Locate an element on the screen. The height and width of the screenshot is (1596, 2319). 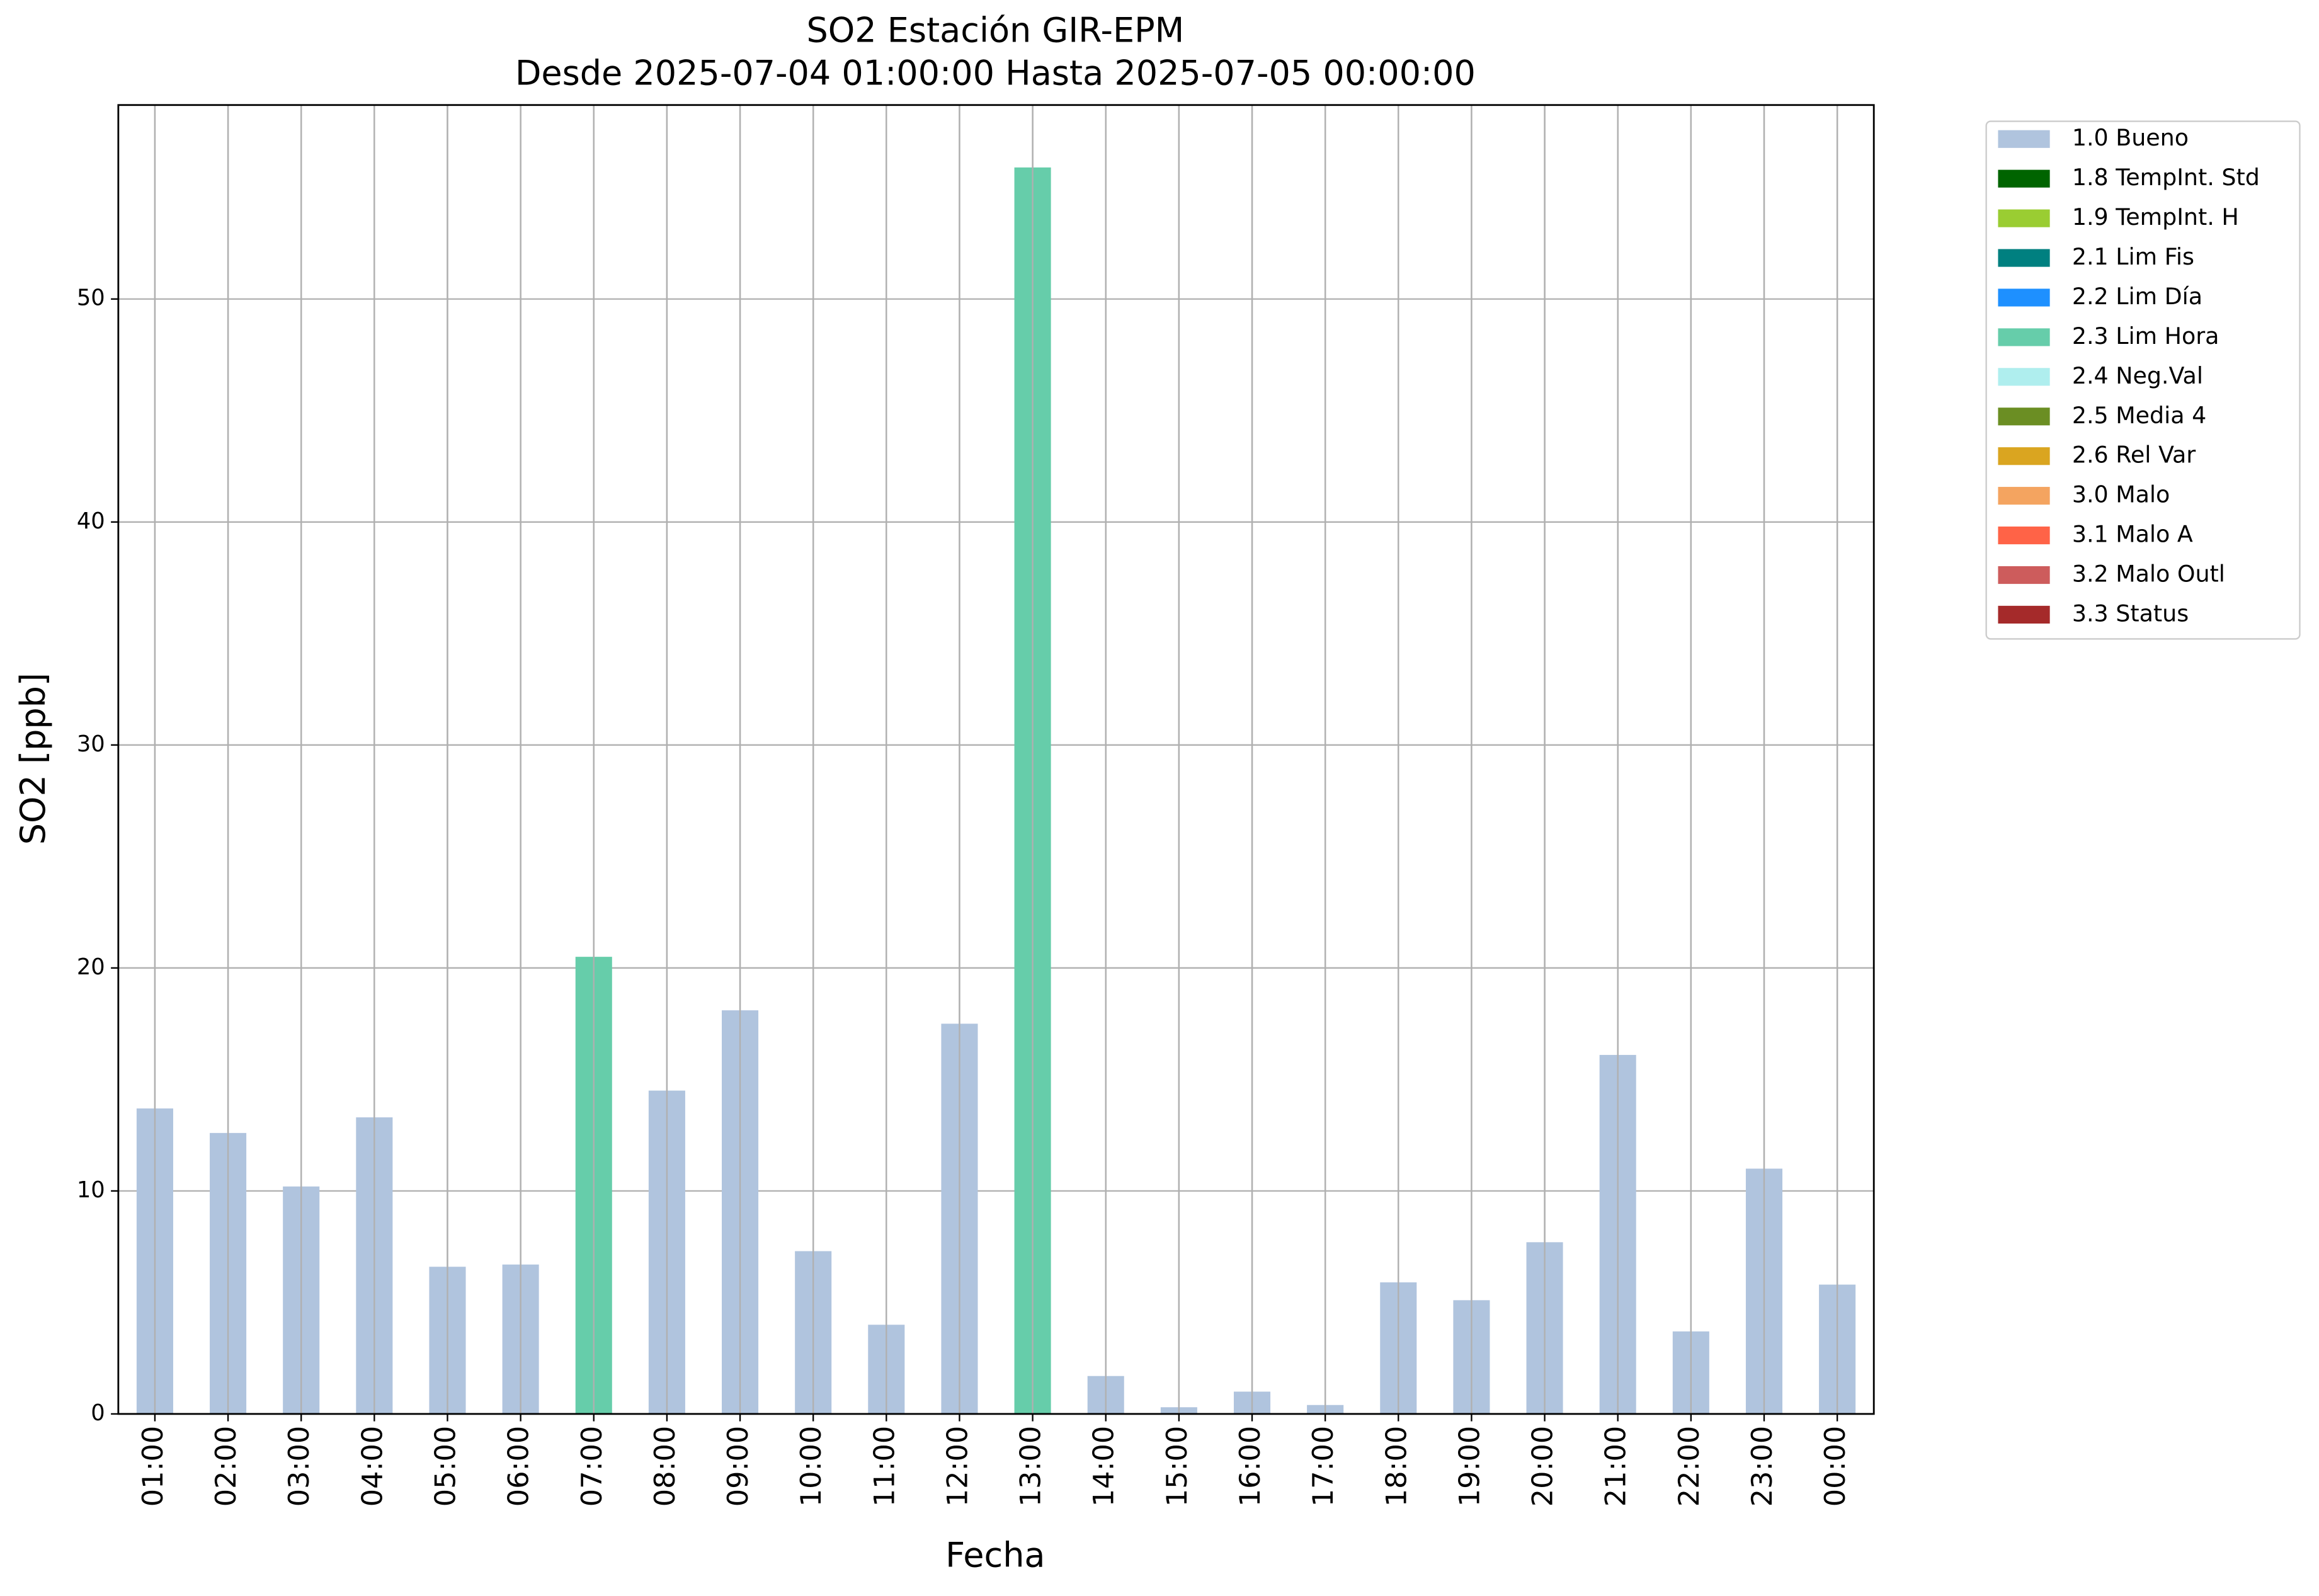
legend-box is located at coordinates (2143, 380).